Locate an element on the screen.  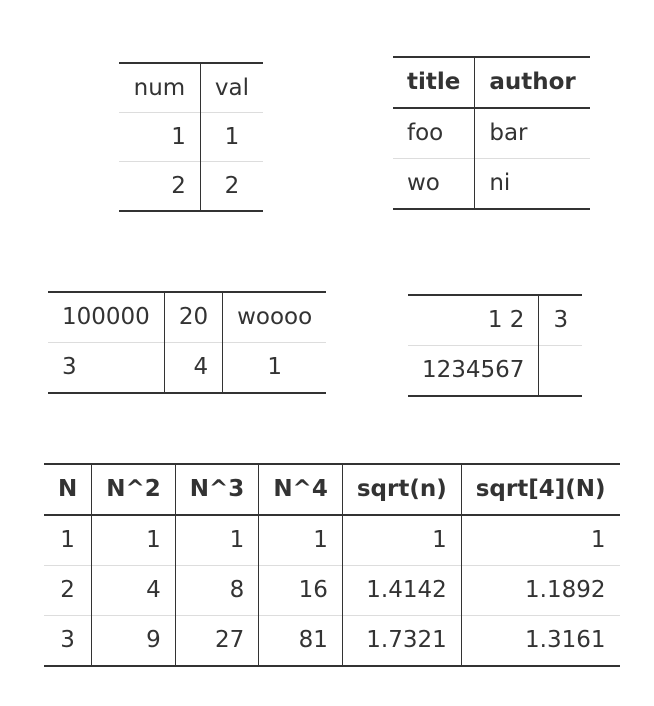
table-row: 1 1 1 1 1 1 is located at coordinates (332, 540).